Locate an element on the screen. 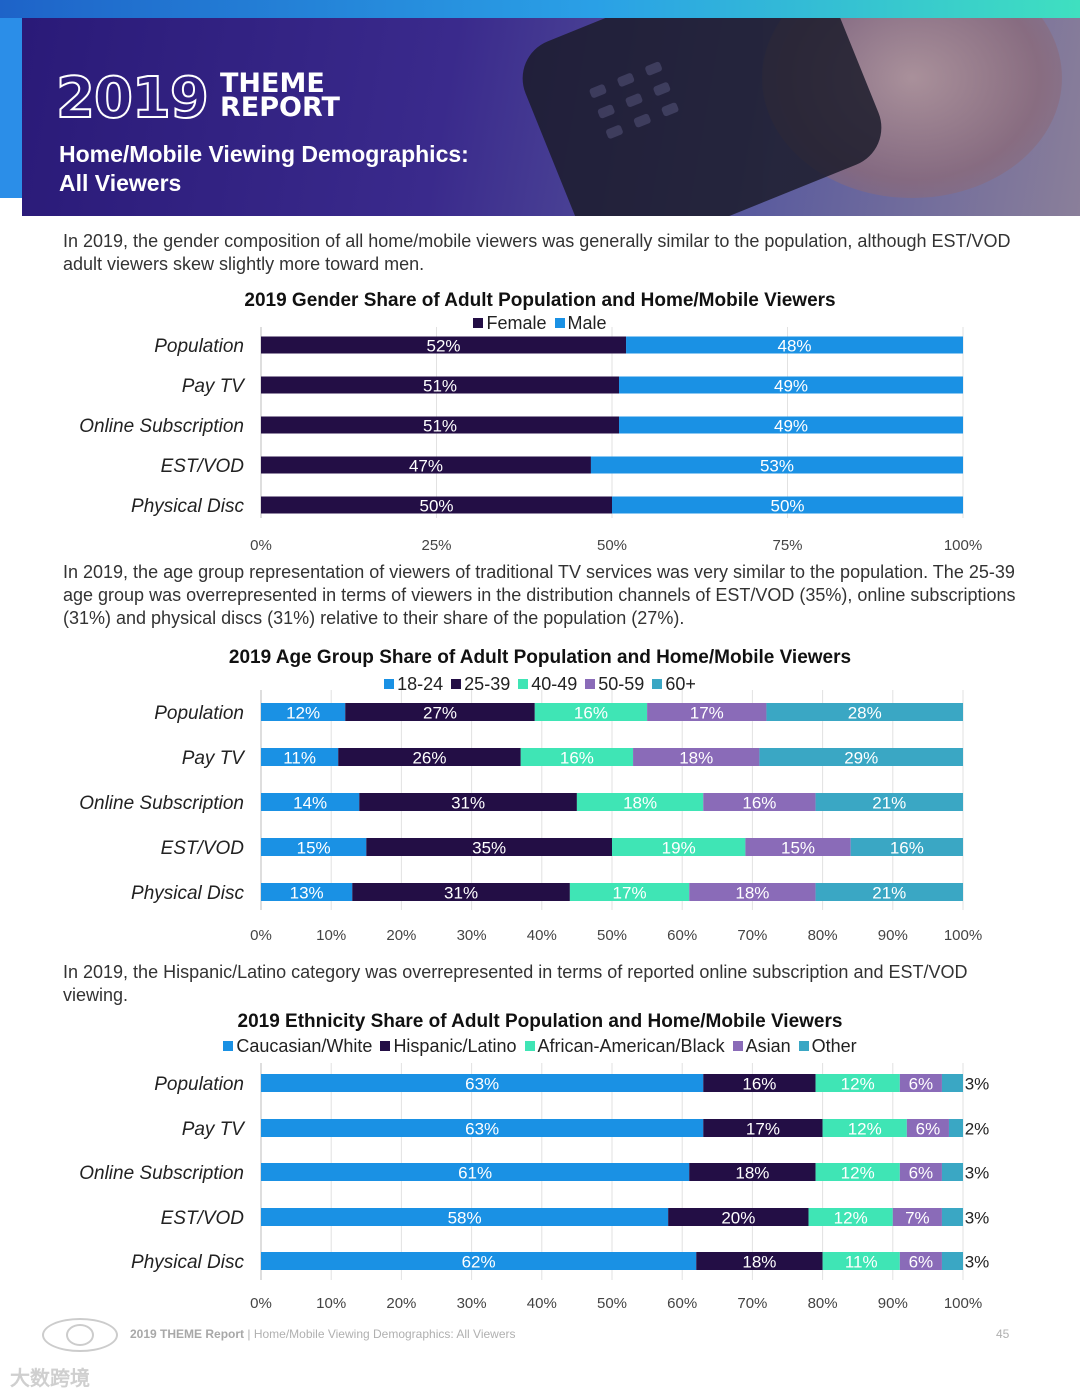 The image size is (1080, 1397). ethnicity-data-label: 17% is located at coordinates (763, 1129).